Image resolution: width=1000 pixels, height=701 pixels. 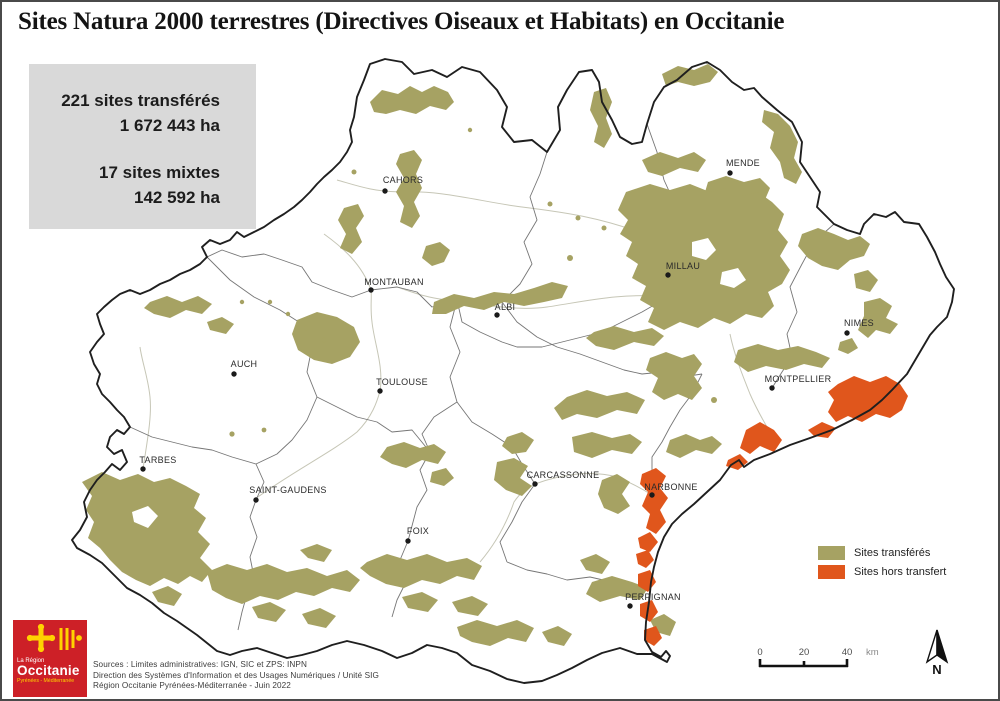 I want to click on scale-tick-40: 40, so click(x=847, y=652).